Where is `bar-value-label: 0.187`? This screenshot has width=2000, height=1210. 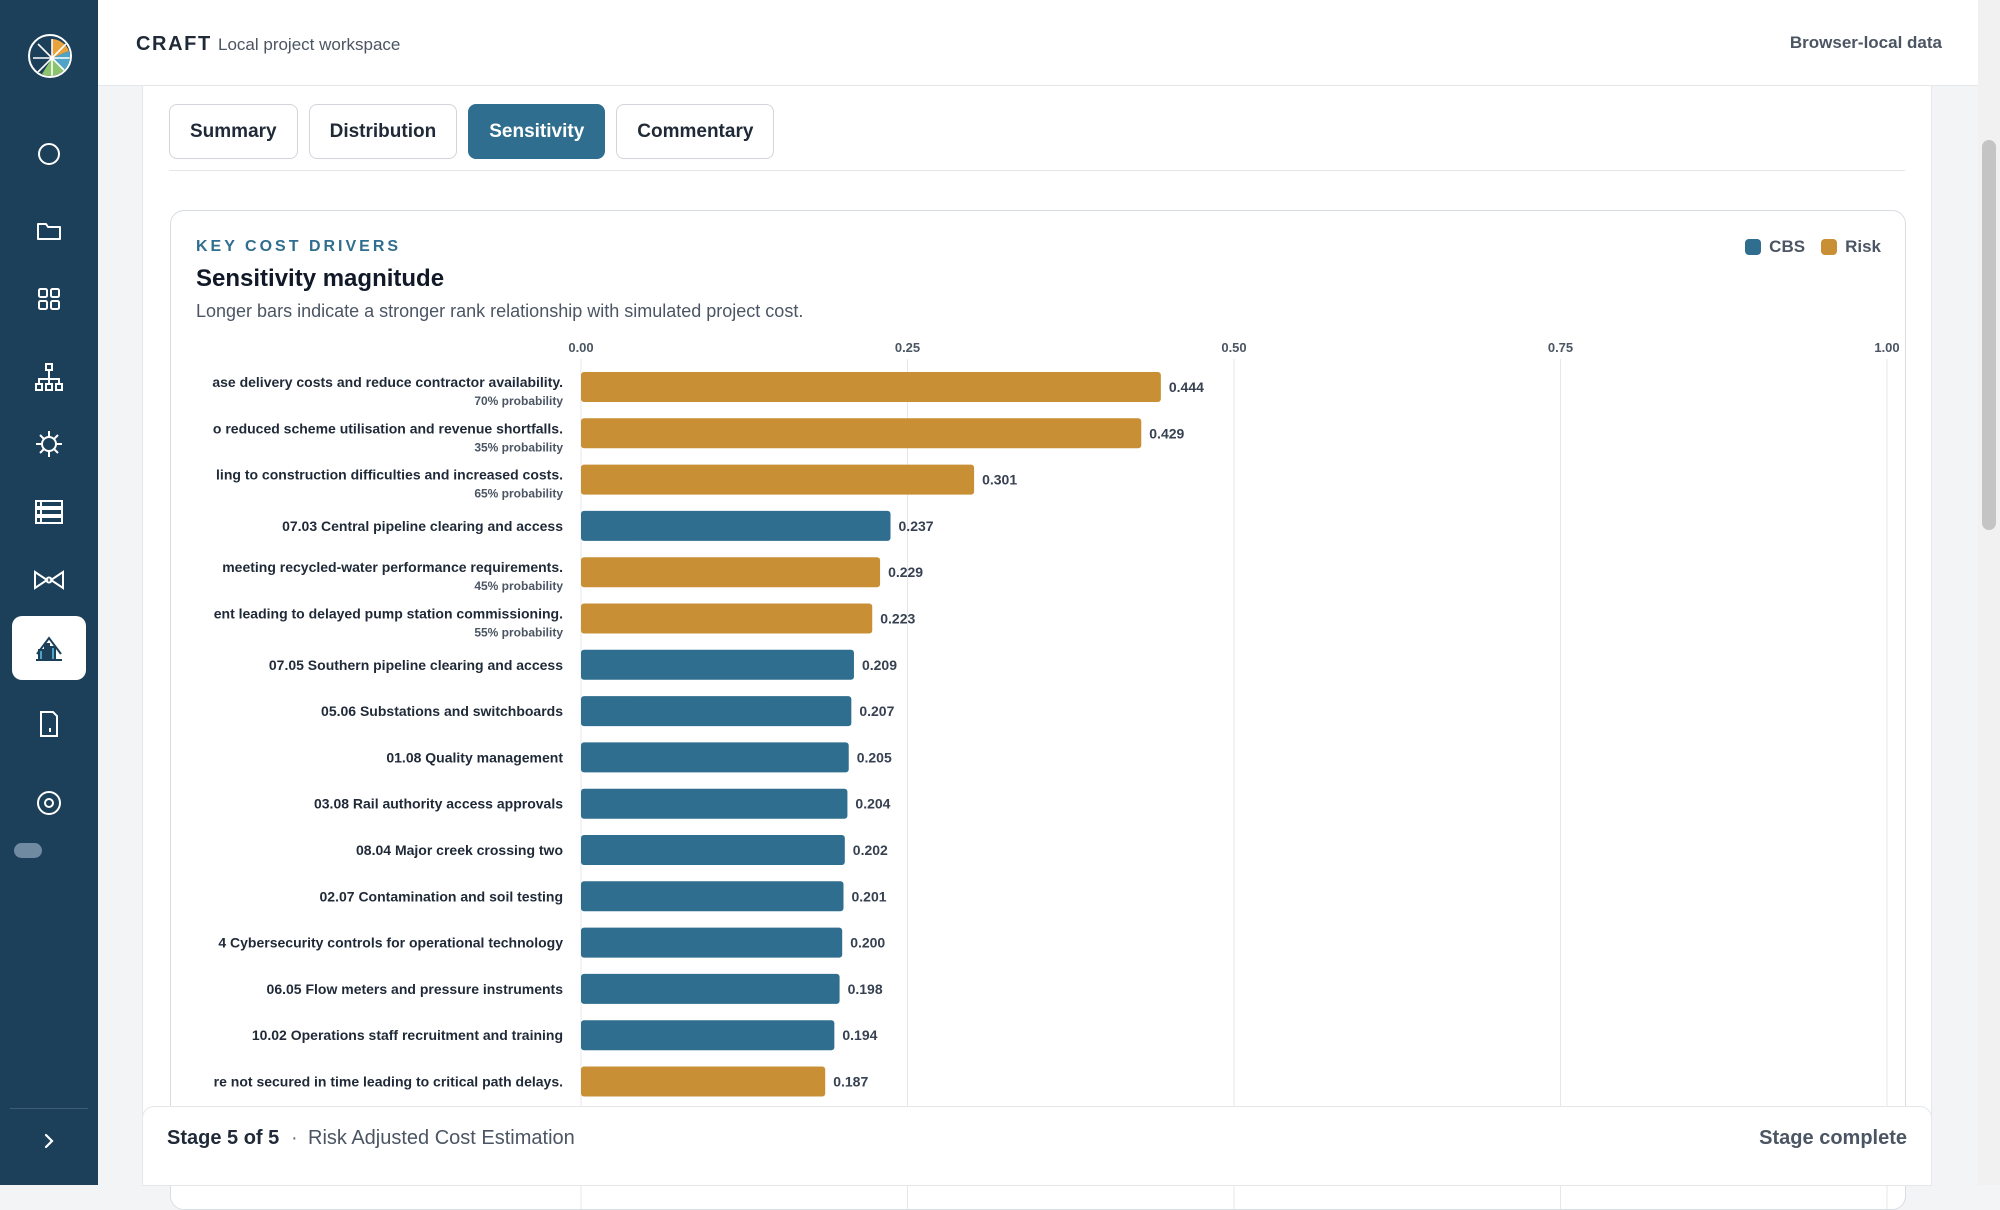
bar-value-label: 0.187 is located at coordinates (850, 1082).